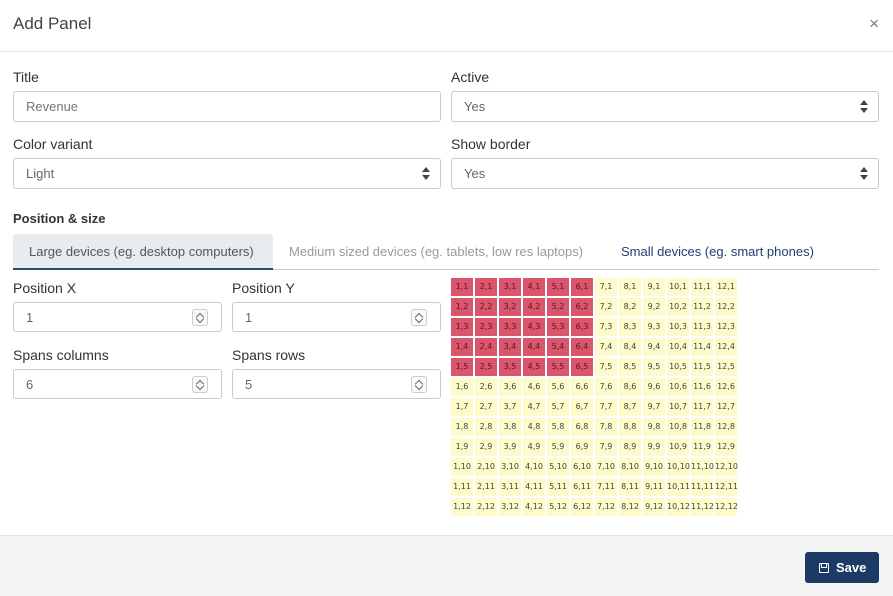 This screenshot has width=893, height=596. Describe the element at coordinates (534, 367) in the screenshot. I see `grid-cell: 4,5` at that location.